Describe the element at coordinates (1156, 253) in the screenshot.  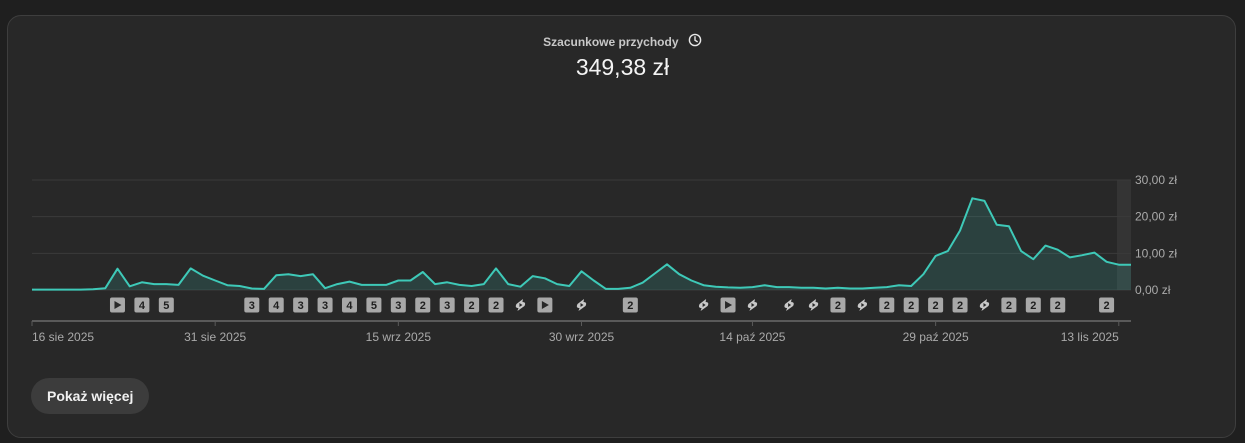
I see `y-tick-label: 10,00 zł` at that location.